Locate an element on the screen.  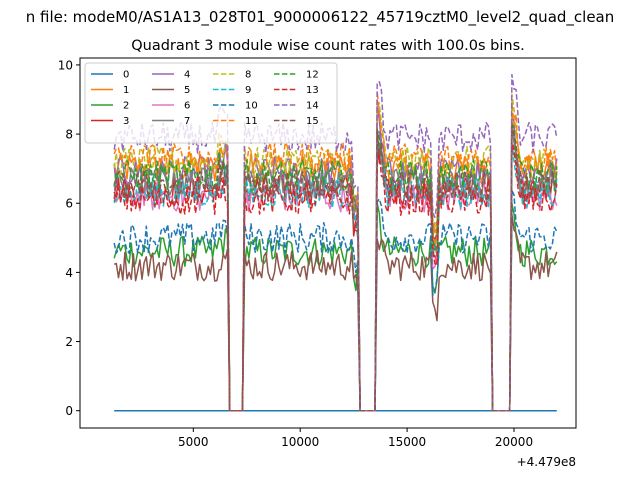
x-axis: 5000 10000 15000 20000 is located at coordinates (355, 438).